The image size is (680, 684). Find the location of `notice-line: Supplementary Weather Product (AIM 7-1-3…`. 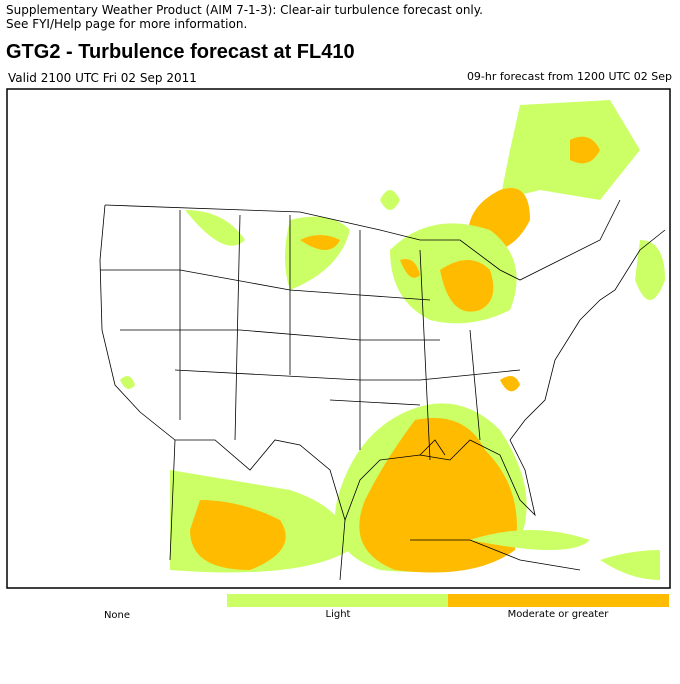

notice-line: Supplementary Weather Product (AIM 7-1-3… is located at coordinates (244, 10).